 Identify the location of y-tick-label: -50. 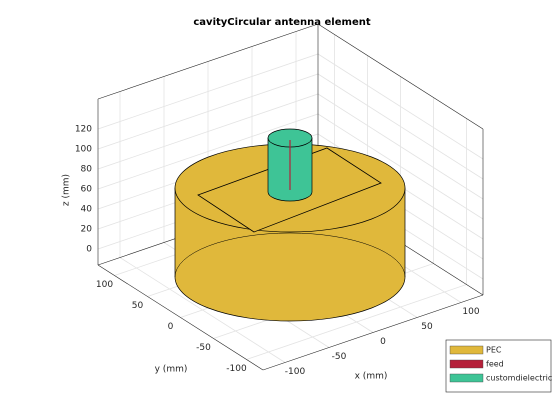
(203, 348).